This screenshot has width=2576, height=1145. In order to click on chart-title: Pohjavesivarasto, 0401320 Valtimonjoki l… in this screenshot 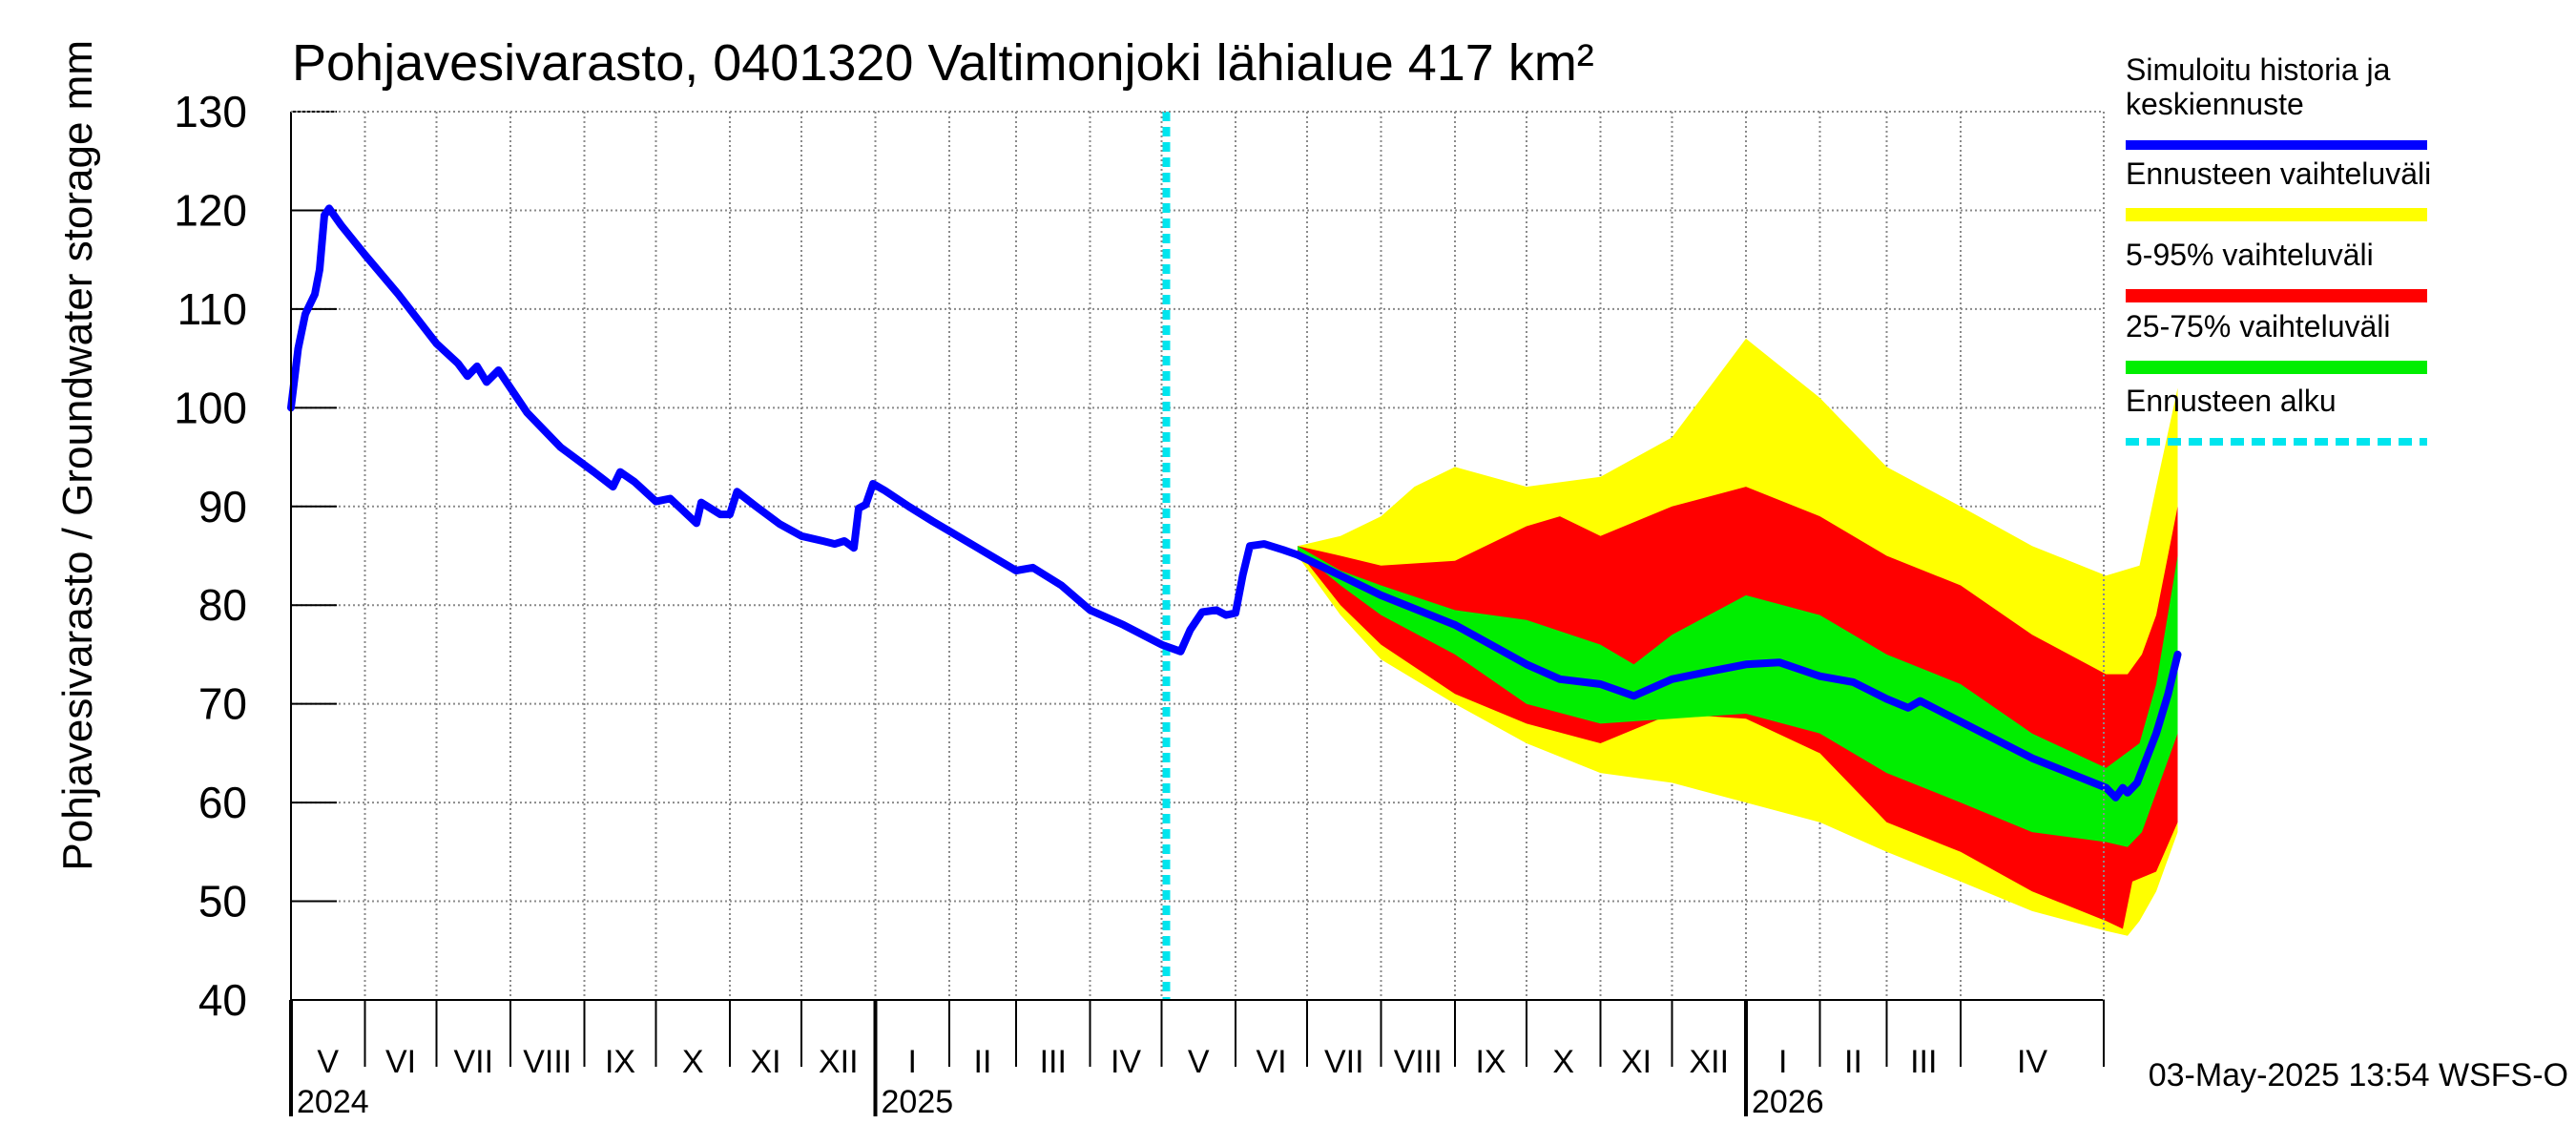, I will do `click(943, 63)`.